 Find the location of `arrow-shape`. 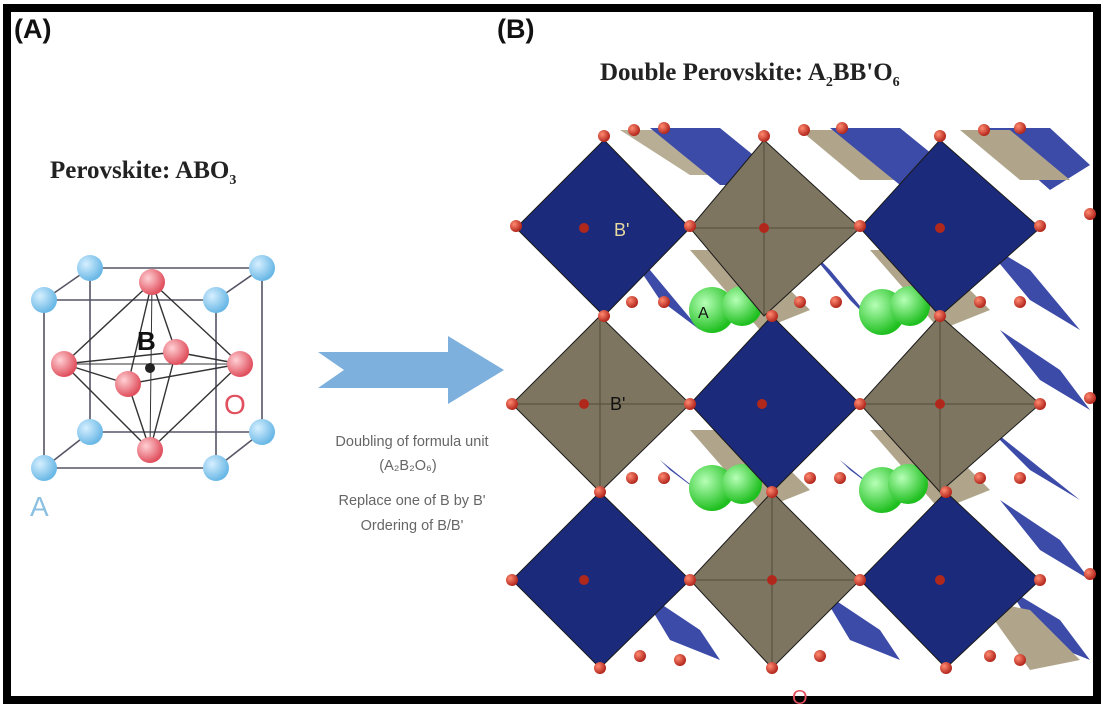

arrow-shape is located at coordinates (411, 370).